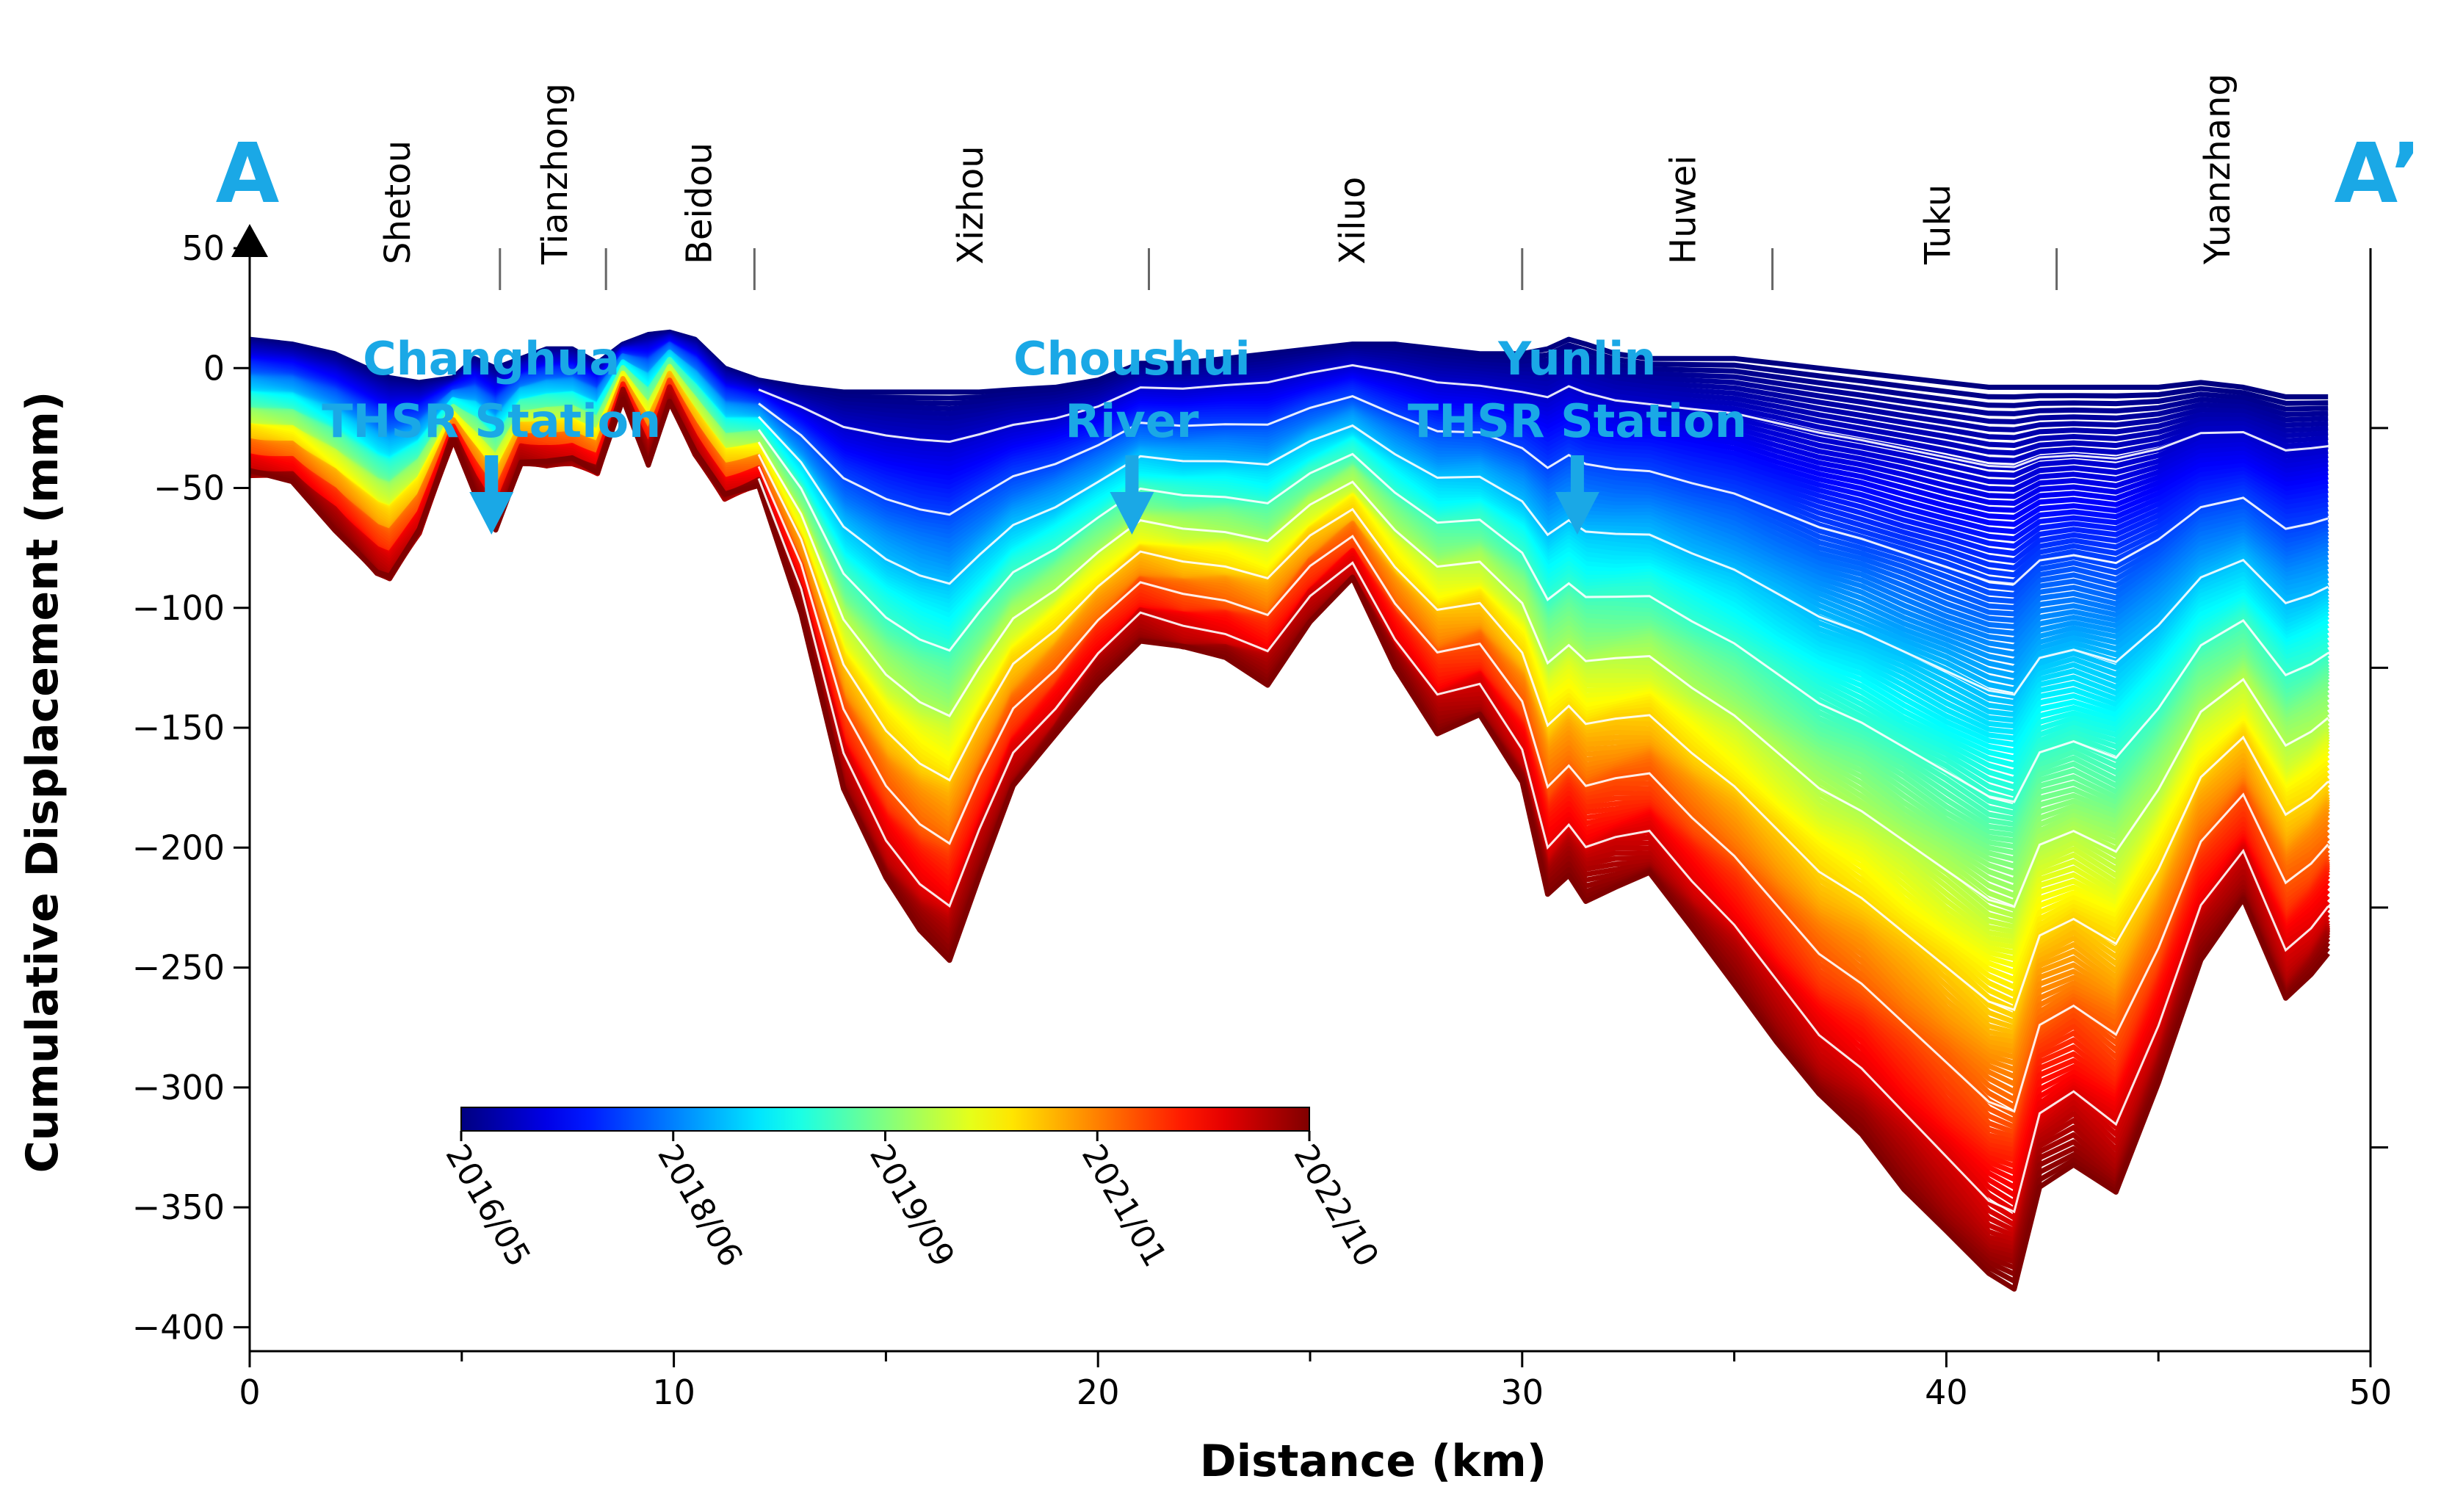 The image size is (2441, 1512). What do you see at coordinates (2217, 169) in the screenshot?
I see `town-label: Yuanzhang` at bounding box center [2217, 169].